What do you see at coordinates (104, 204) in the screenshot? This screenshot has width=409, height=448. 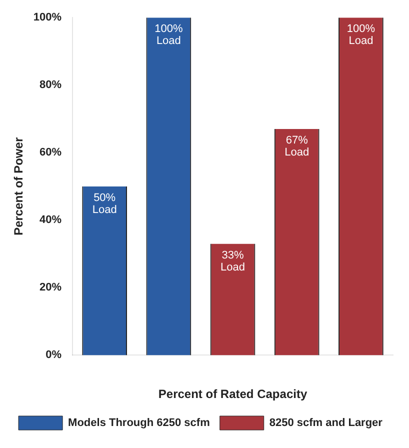 I see `data-label: 50% Load` at bounding box center [104, 204].